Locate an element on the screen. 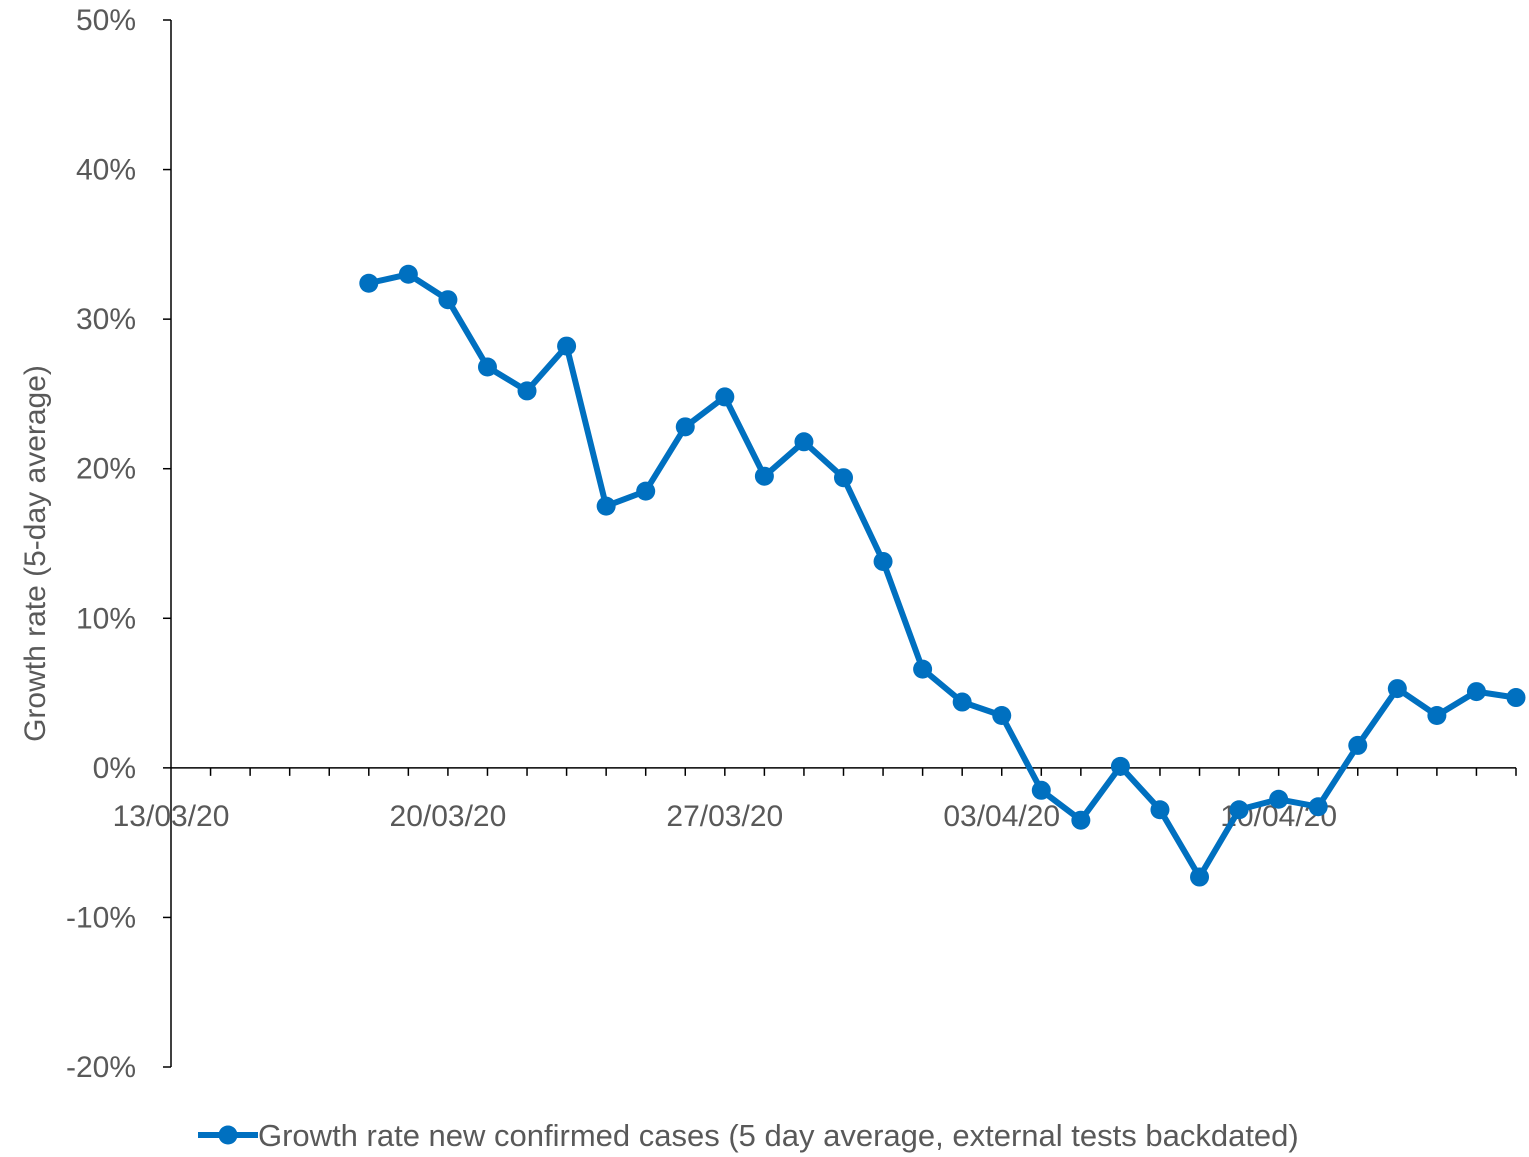  y-tick-label: 50% is located at coordinates (106, 20).